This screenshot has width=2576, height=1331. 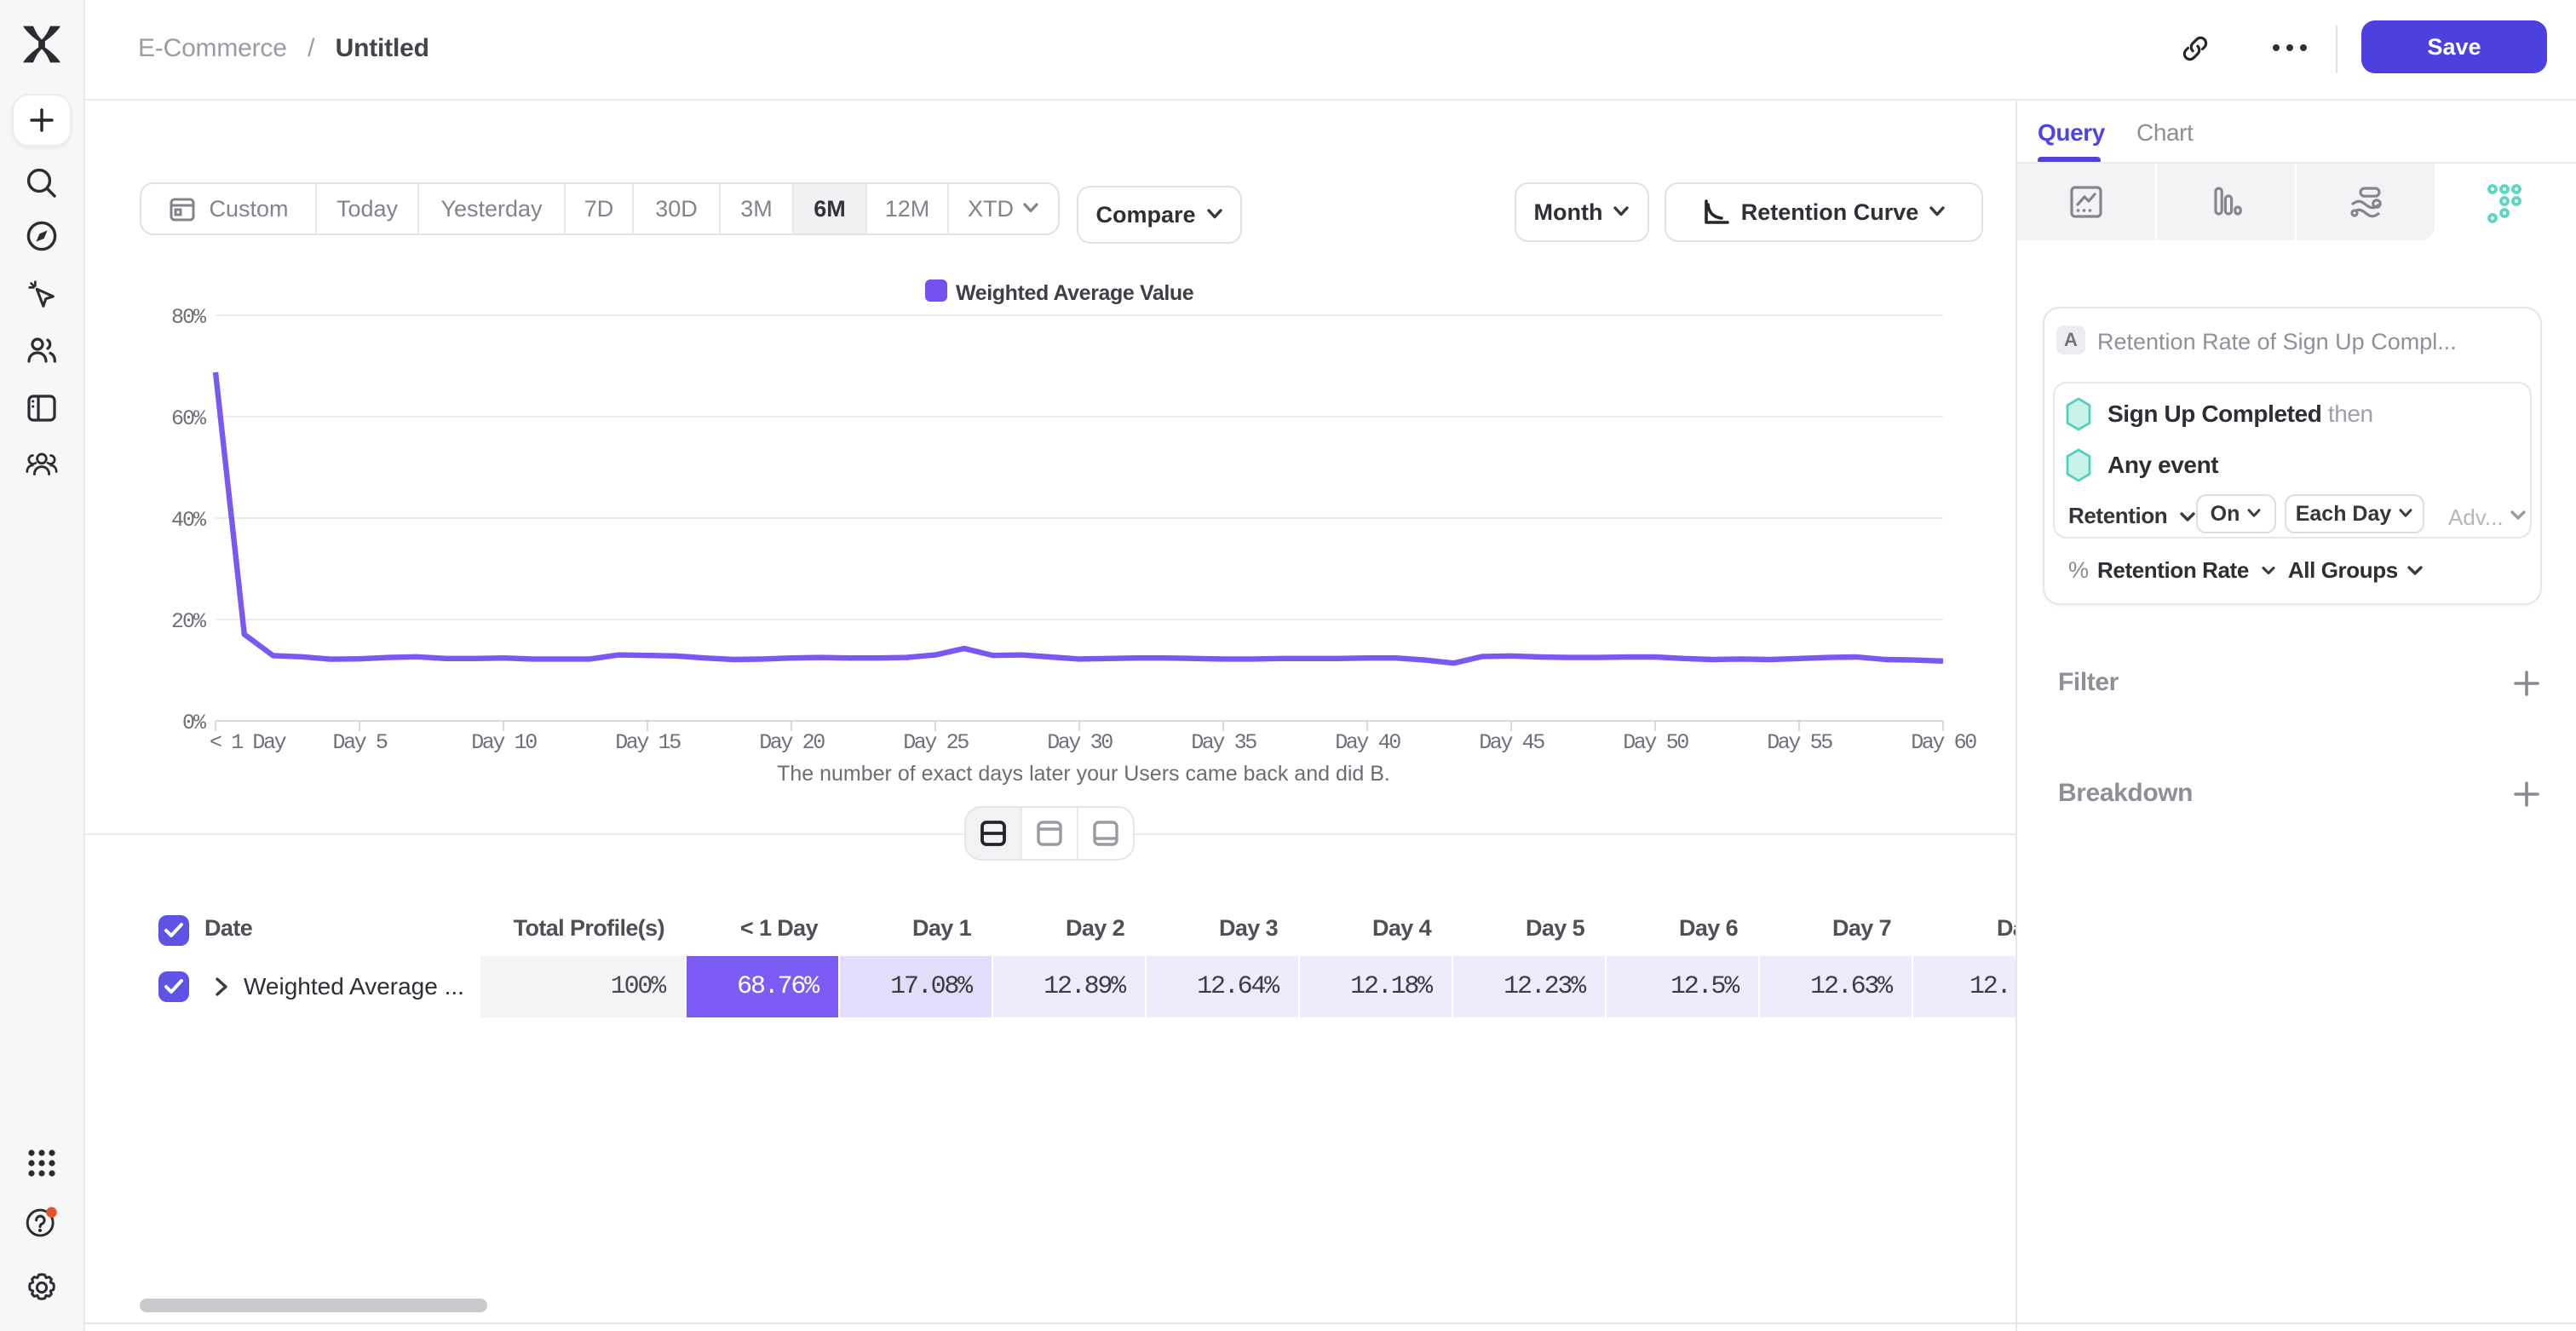 What do you see at coordinates (189, 621) in the screenshot?
I see `svg-text: 20%` at bounding box center [189, 621].